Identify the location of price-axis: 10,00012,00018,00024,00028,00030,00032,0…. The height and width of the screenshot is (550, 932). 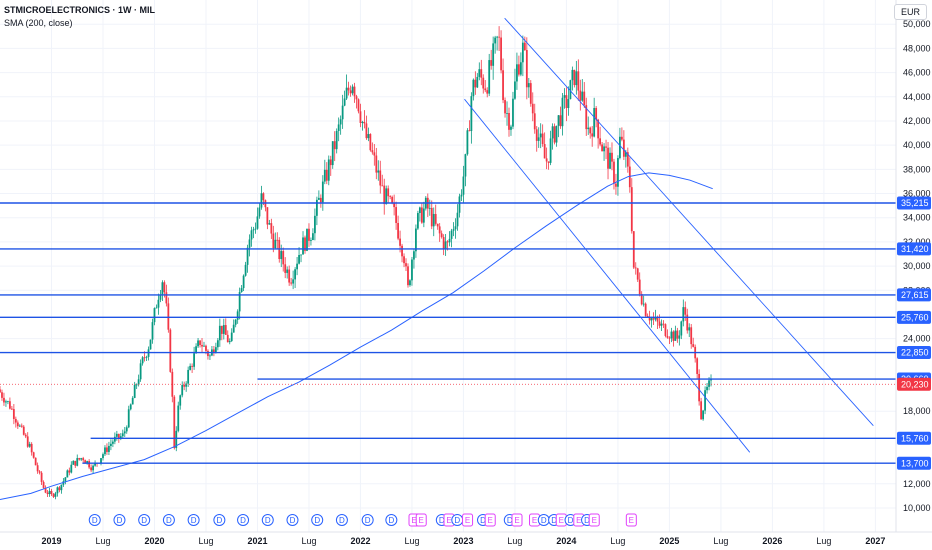
(913, 275).